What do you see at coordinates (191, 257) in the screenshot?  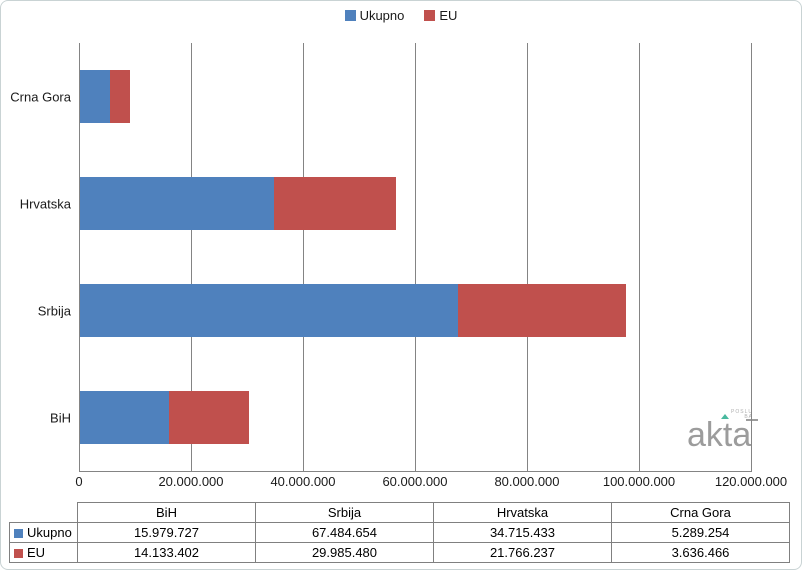 I see `gridline-20.000.000` at bounding box center [191, 257].